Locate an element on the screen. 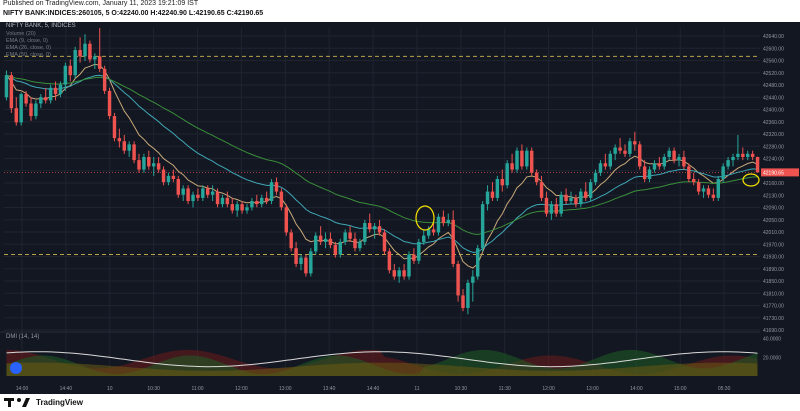 The image size is (800, 411). time-axis-tick: 05:30 is located at coordinates (724, 389).